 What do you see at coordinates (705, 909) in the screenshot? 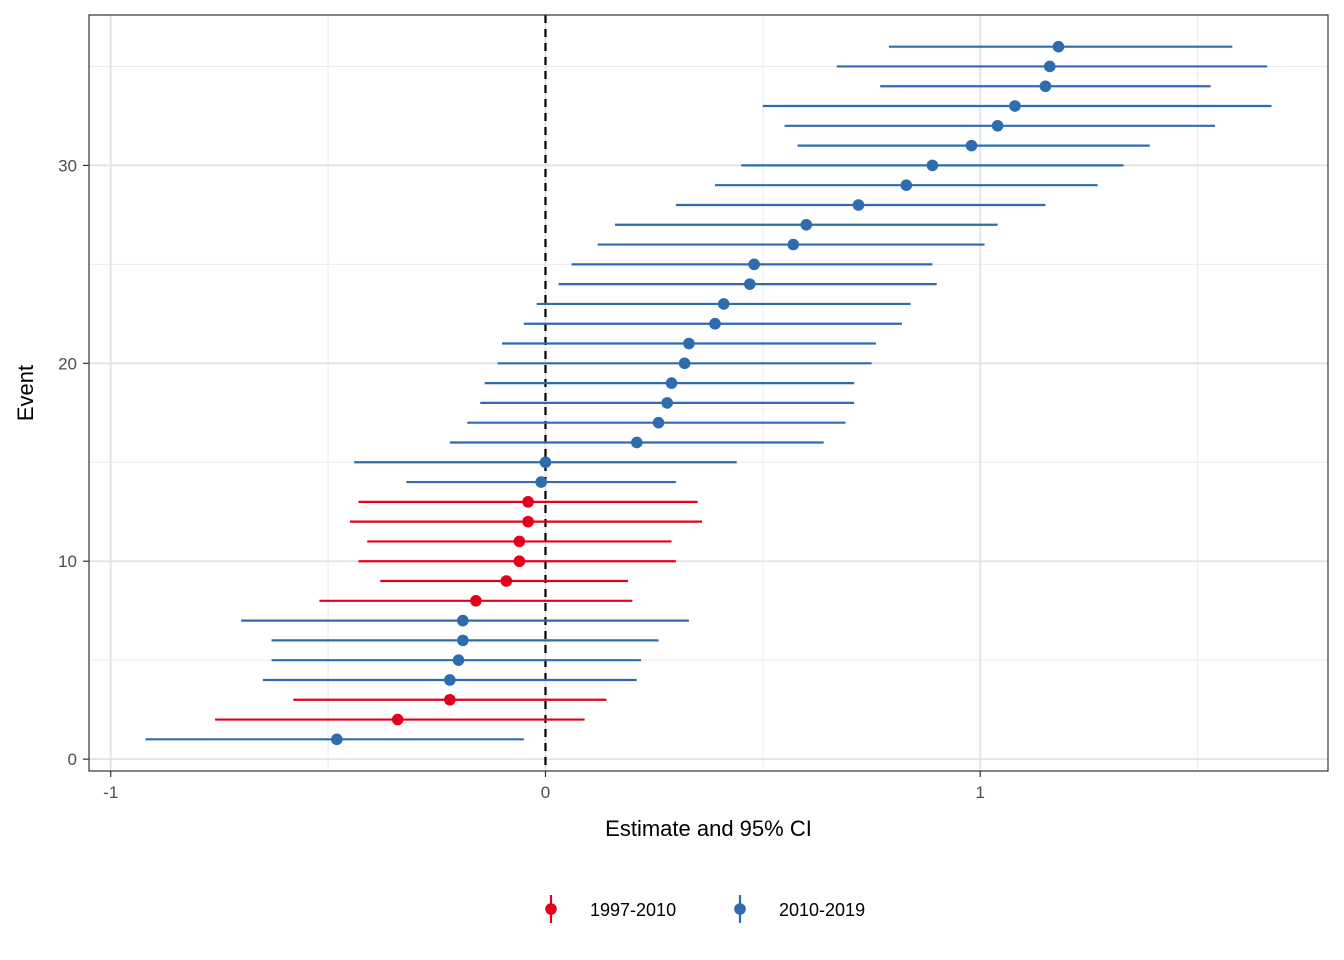
I see `legend: 1997-2010 2010-2019` at bounding box center [705, 909].